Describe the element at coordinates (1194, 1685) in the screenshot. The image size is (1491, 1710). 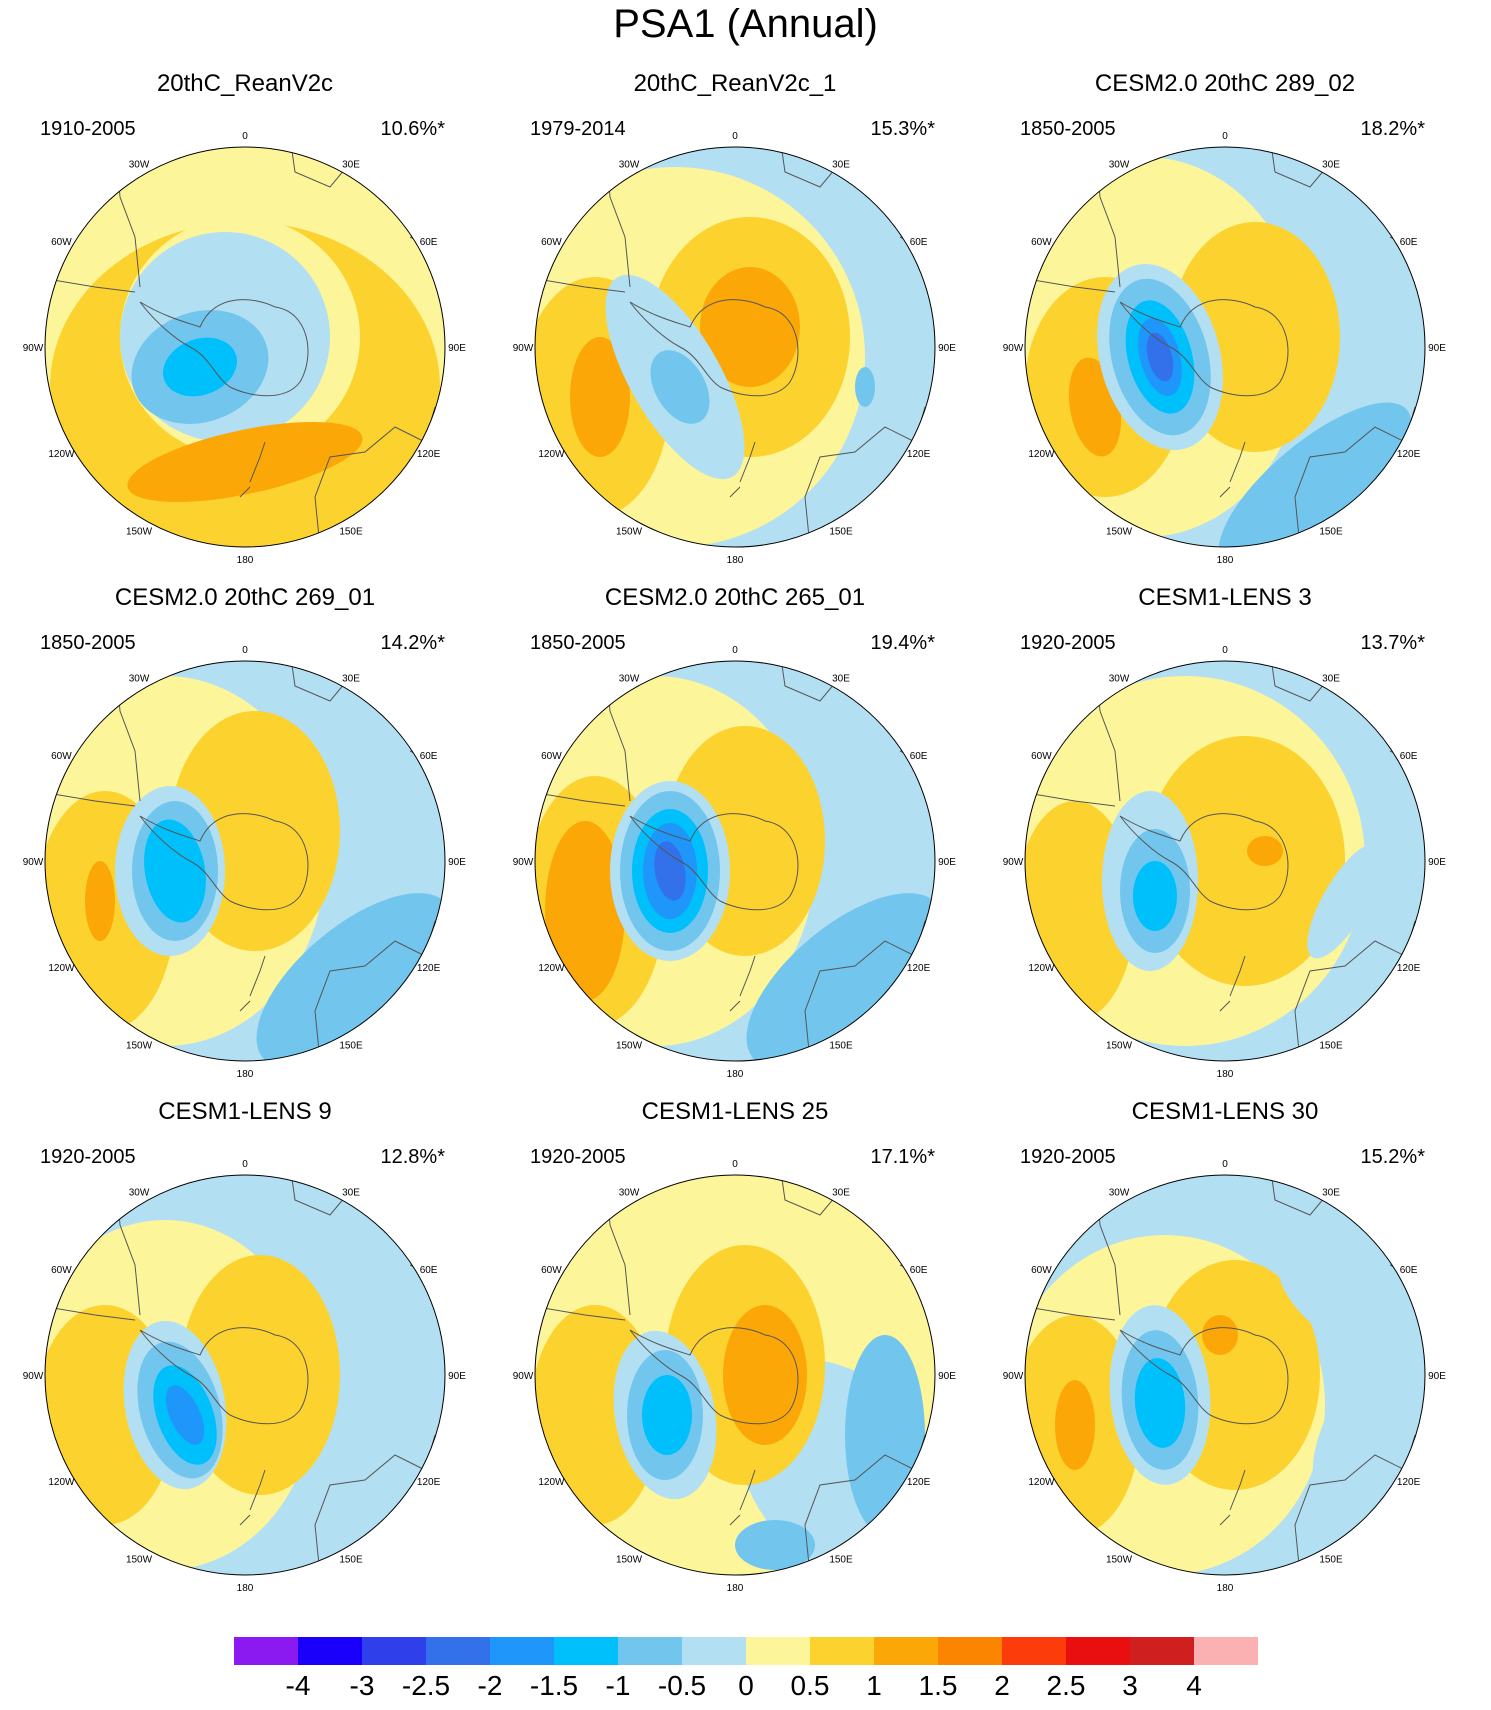
I see `colorbar-tick-label: 4` at that location.